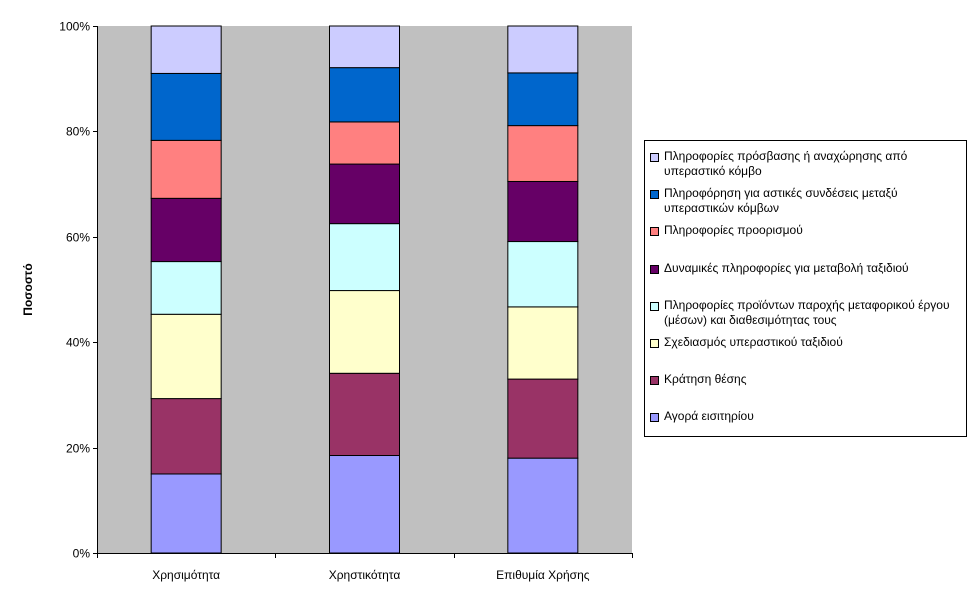 The width and height of the screenshot is (977, 600). I want to click on y-axis-title: Ποσοστό, so click(28, 289).